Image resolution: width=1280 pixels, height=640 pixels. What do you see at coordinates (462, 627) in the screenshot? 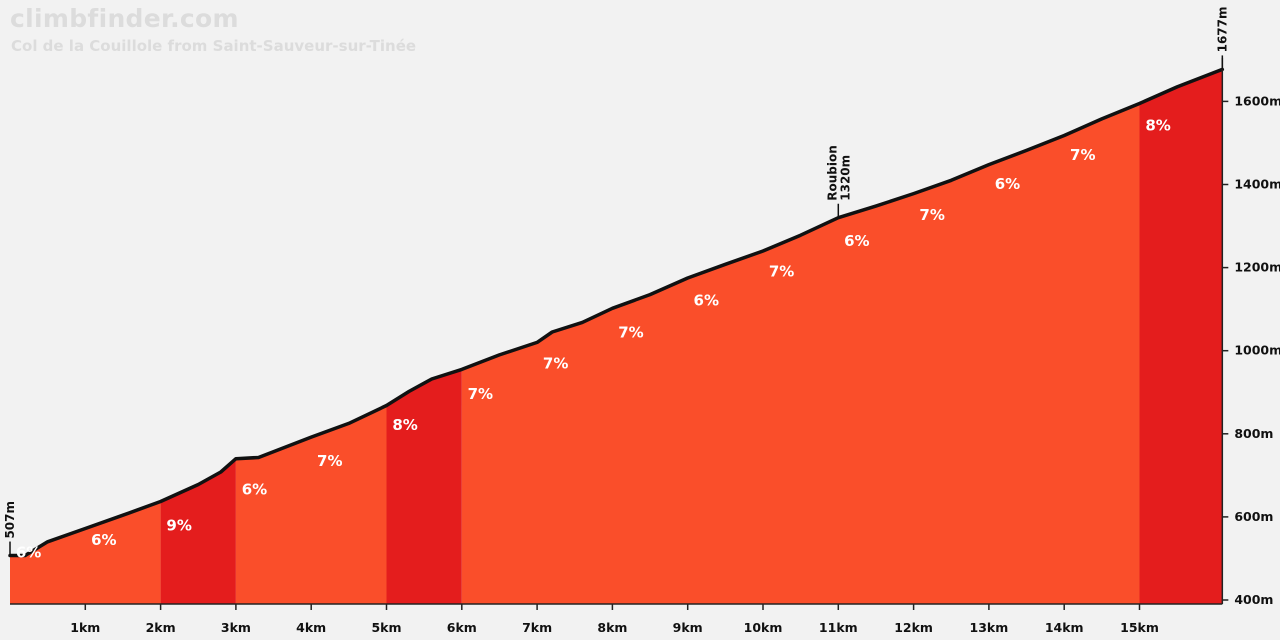
I see `x-tick-label: 6km` at bounding box center [462, 627].